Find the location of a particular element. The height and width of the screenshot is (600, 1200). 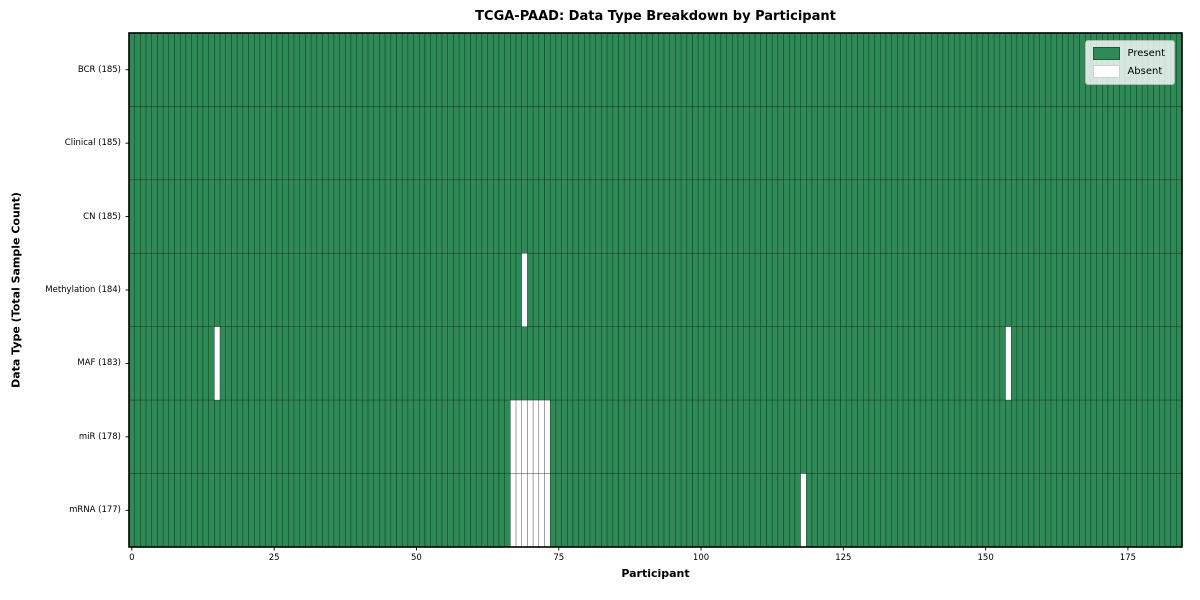

absent-cell is located at coordinates (547, 510).